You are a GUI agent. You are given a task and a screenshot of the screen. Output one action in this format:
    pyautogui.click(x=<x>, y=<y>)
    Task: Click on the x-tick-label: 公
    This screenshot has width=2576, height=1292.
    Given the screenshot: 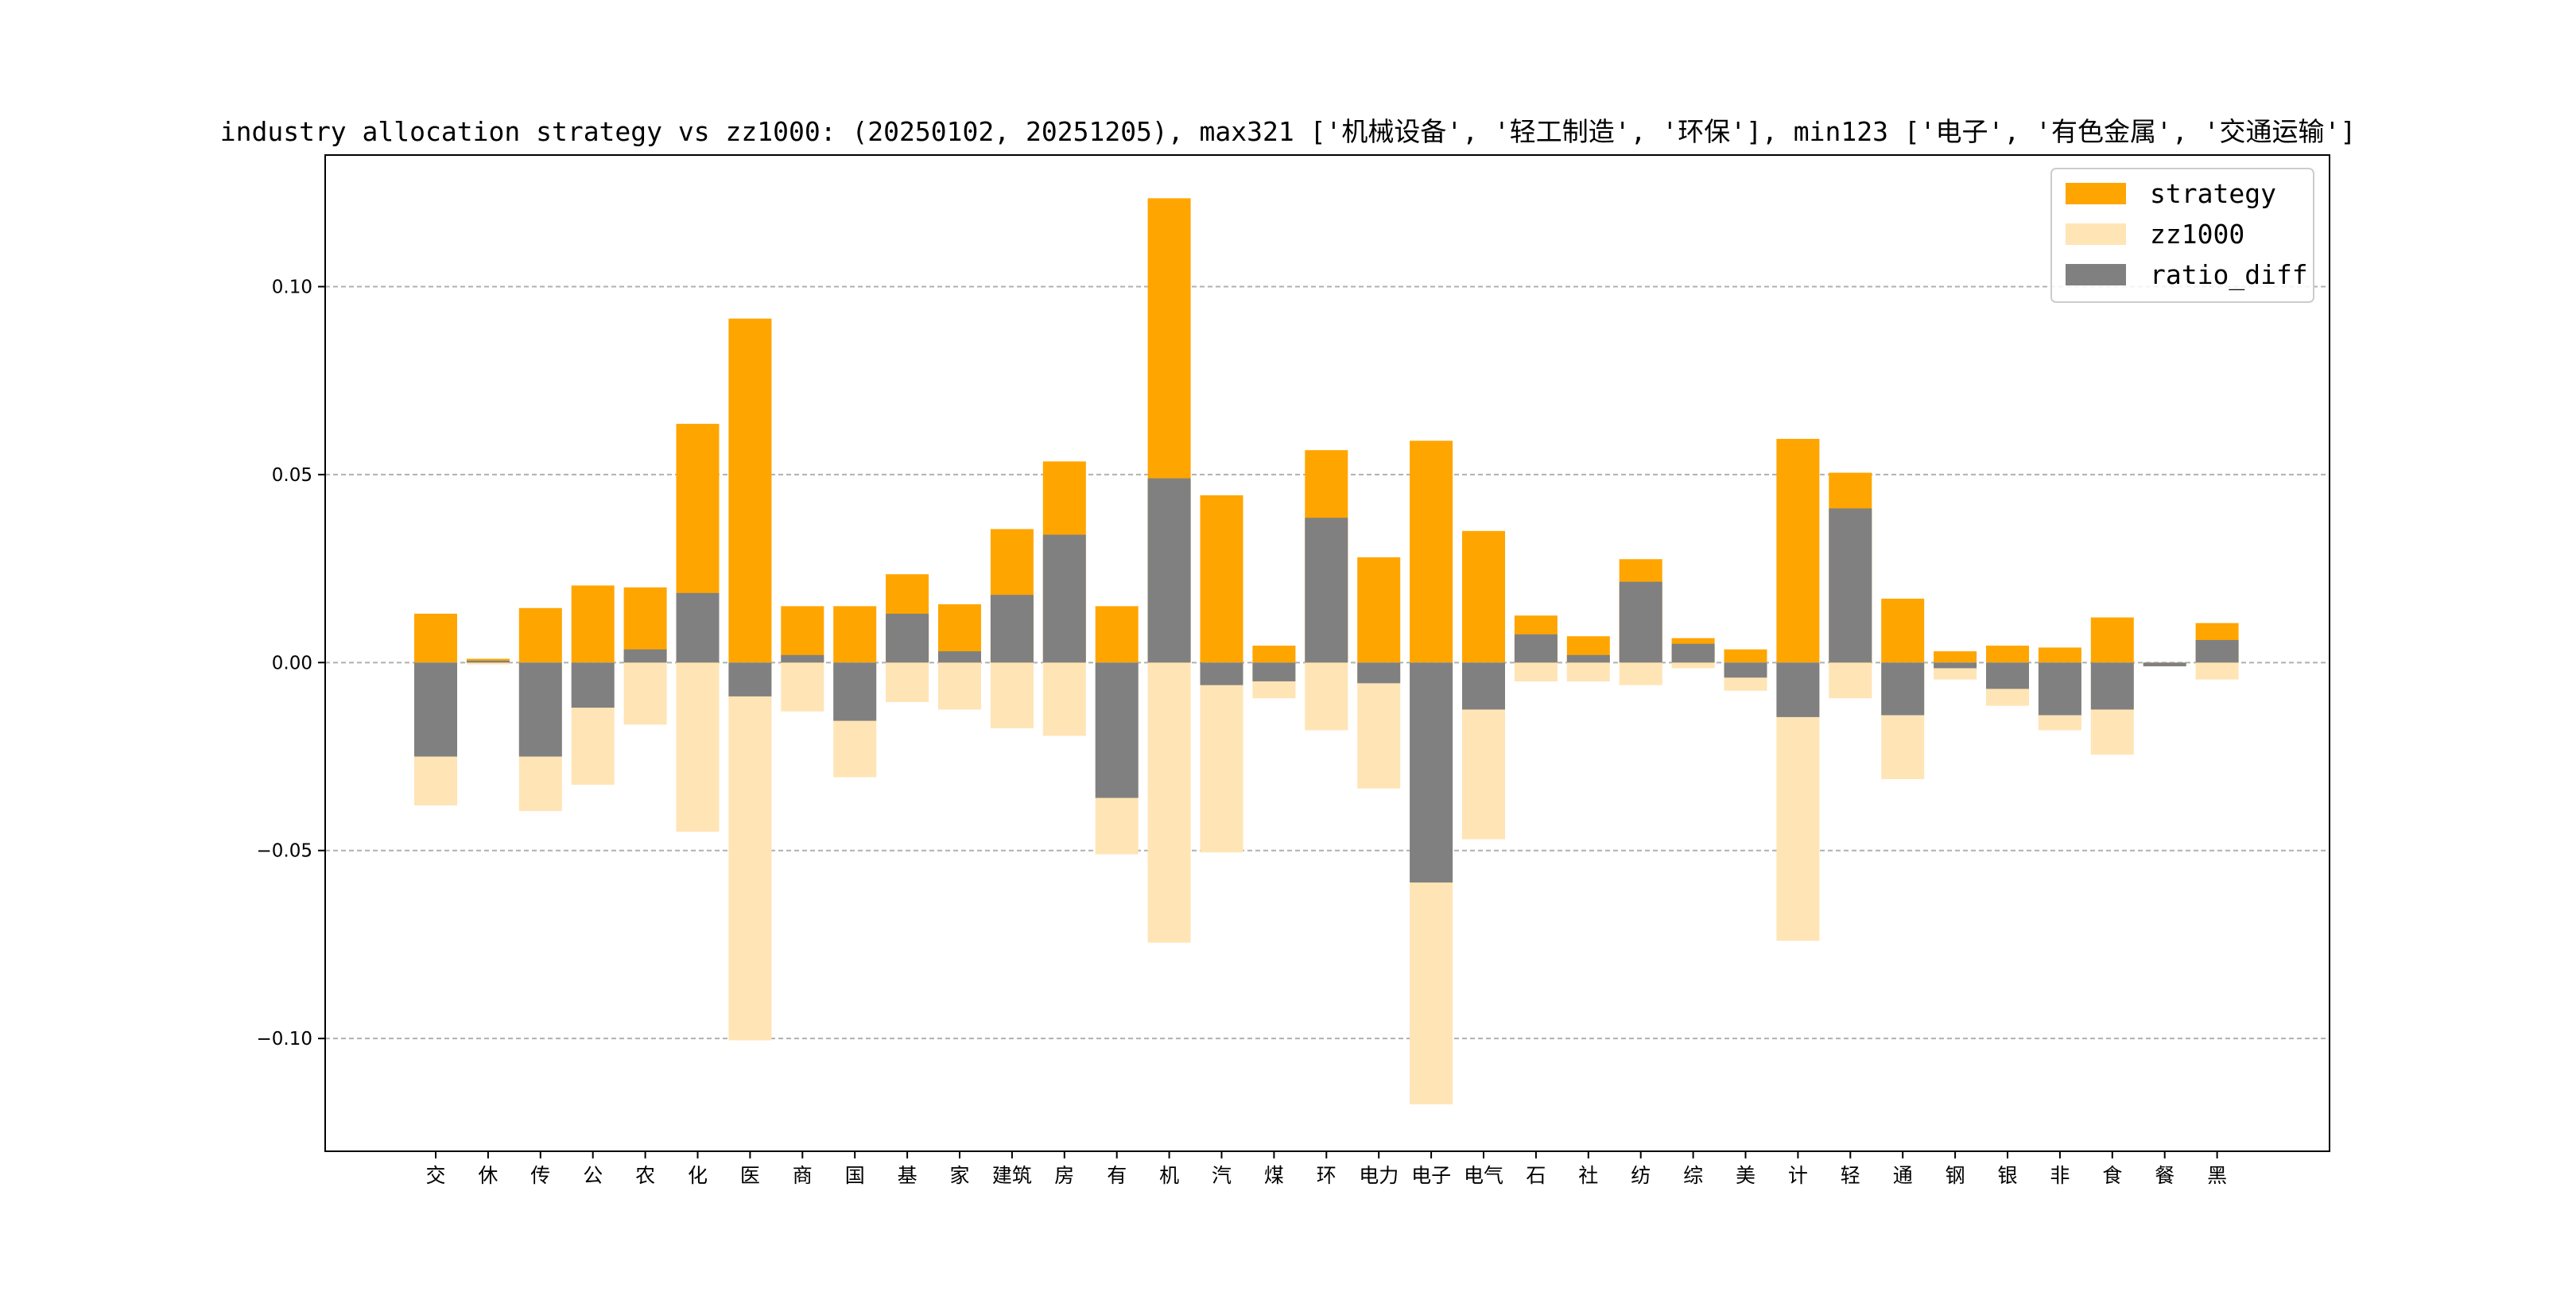 What is the action you would take?
    pyautogui.click(x=593, y=1176)
    